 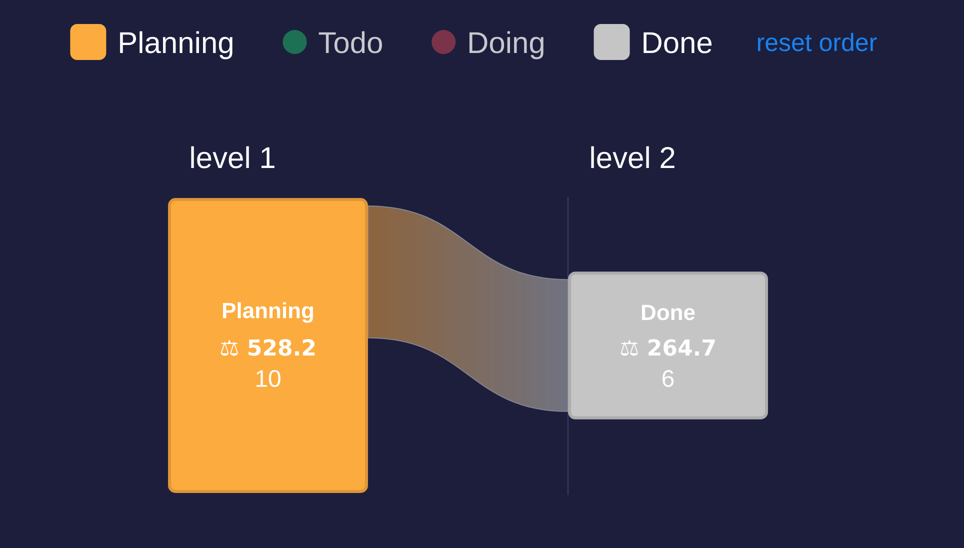 I want to click on category-label: level 1, so click(x=232, y=157).